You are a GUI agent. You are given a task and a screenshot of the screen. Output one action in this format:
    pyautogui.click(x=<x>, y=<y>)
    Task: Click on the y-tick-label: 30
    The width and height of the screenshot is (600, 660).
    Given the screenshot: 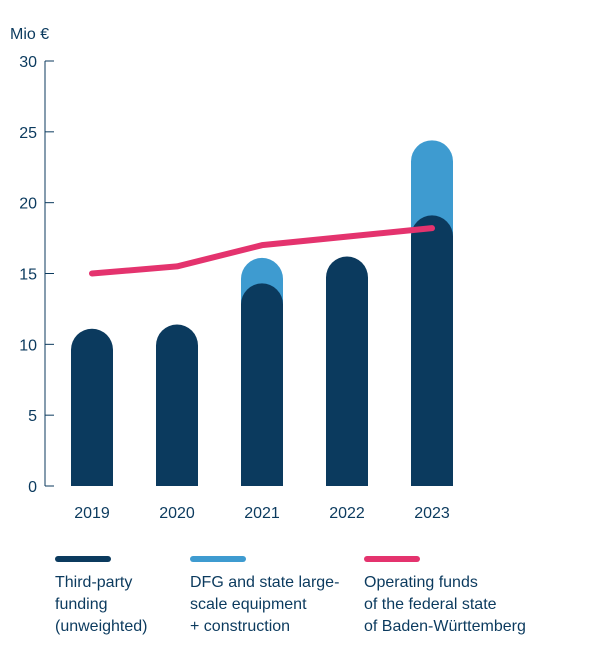 What is the action you would take?
    pyautogui.click(x=28, y=62)
    